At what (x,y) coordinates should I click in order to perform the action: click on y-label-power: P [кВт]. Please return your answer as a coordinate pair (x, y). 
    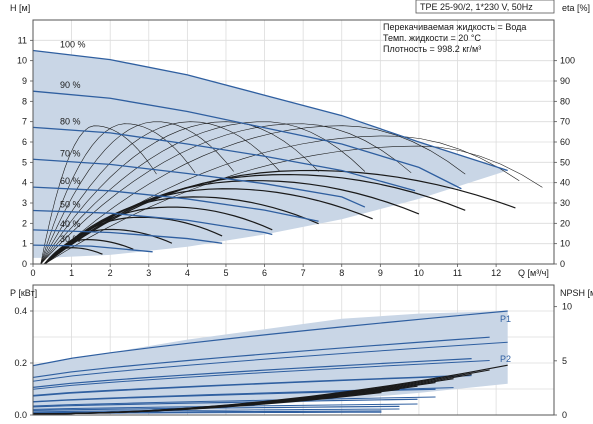
    Looking at the image, I should click on (23, 293).